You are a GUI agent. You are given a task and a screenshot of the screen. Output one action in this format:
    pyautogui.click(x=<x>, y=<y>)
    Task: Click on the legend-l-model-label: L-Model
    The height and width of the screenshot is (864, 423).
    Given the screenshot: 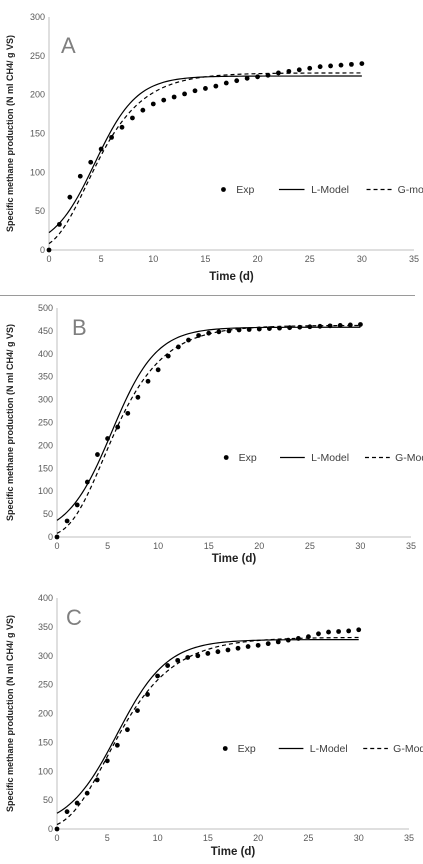 What is the action you would take?
    pyautogui.click(x=329, y=749)
    